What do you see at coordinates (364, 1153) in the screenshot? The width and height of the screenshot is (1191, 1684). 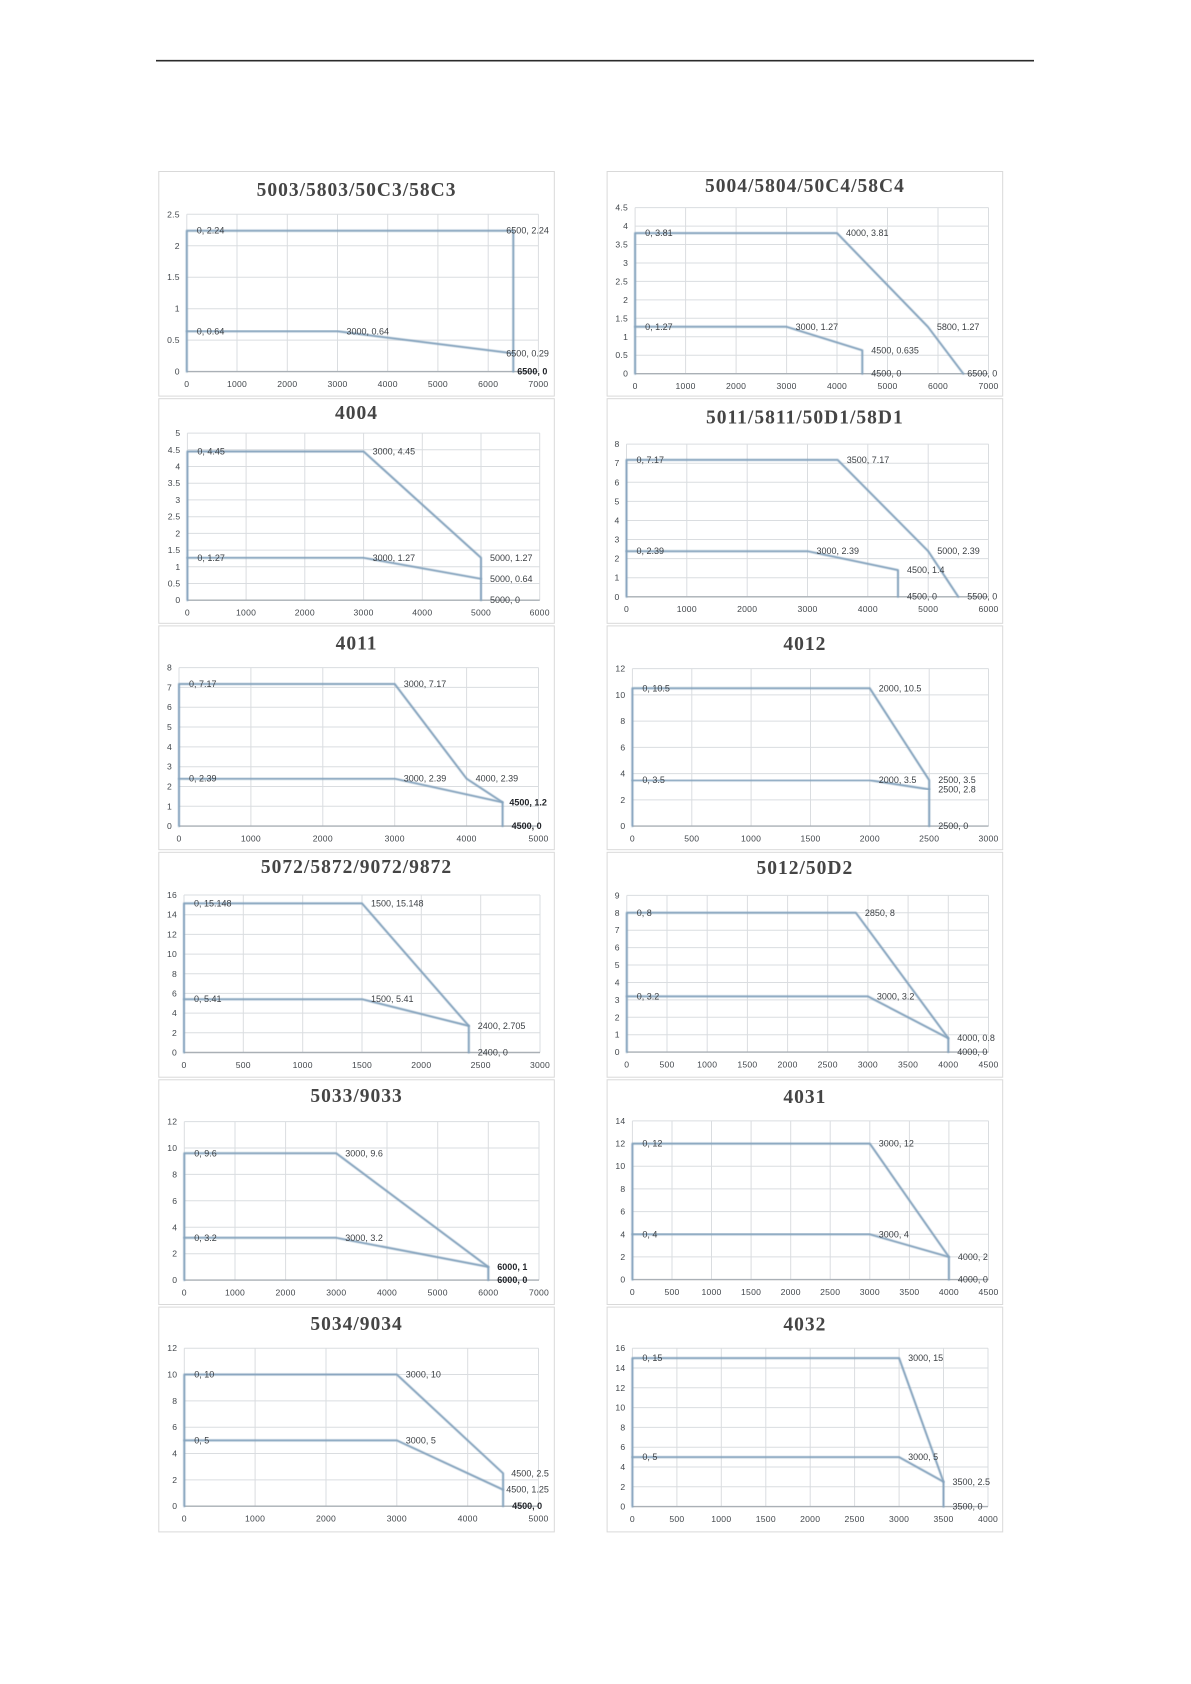 I see `svg-text: 3000, 9.6` at bounding box center [364, 1153].